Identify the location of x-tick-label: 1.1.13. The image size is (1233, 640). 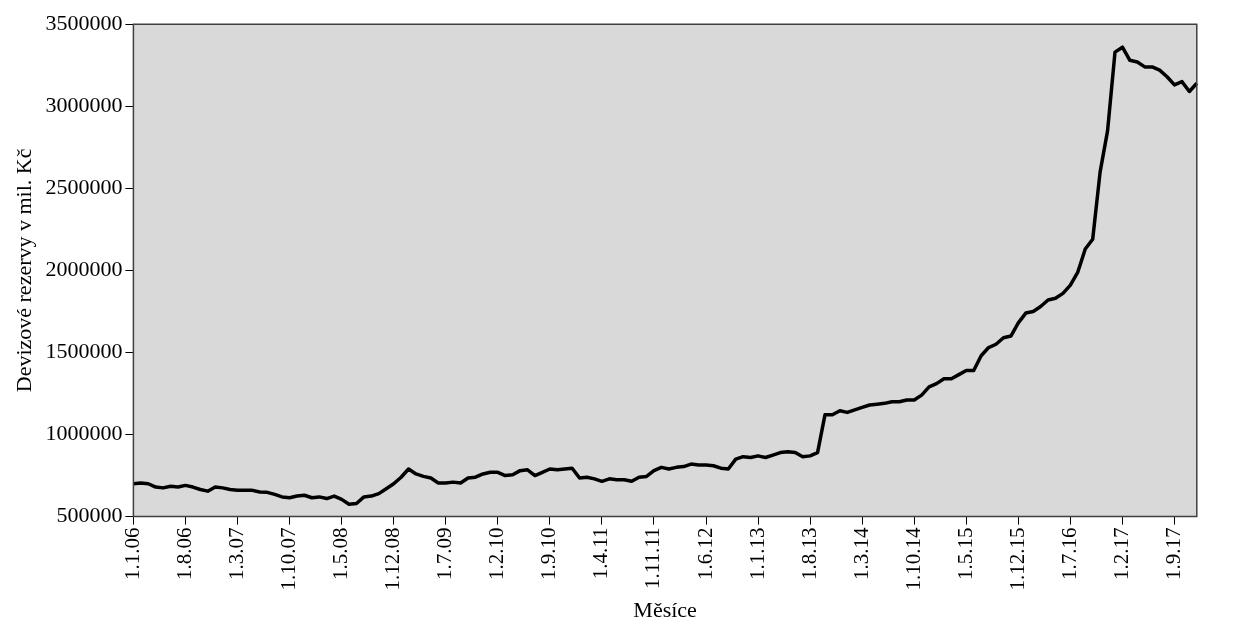
(756, 554).